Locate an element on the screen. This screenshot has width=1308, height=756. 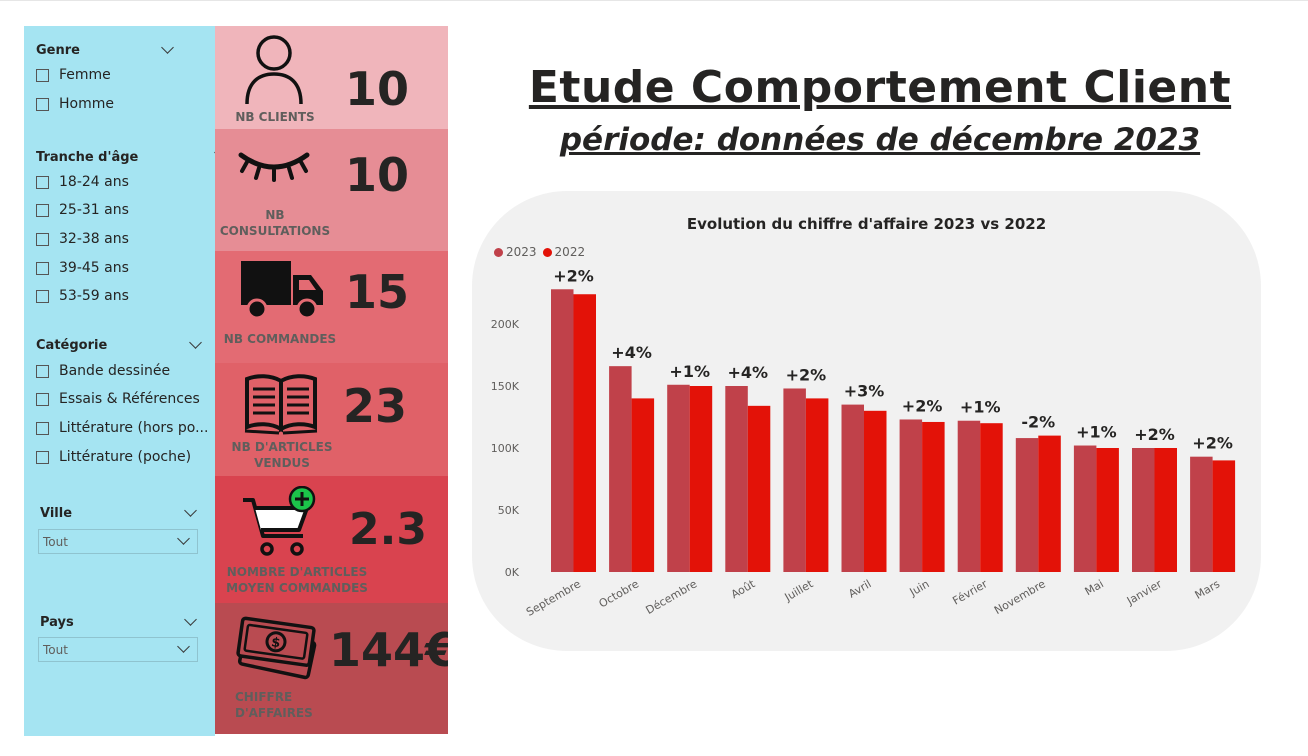
y-tick-label: 50K is located at coordinates (509, 510).